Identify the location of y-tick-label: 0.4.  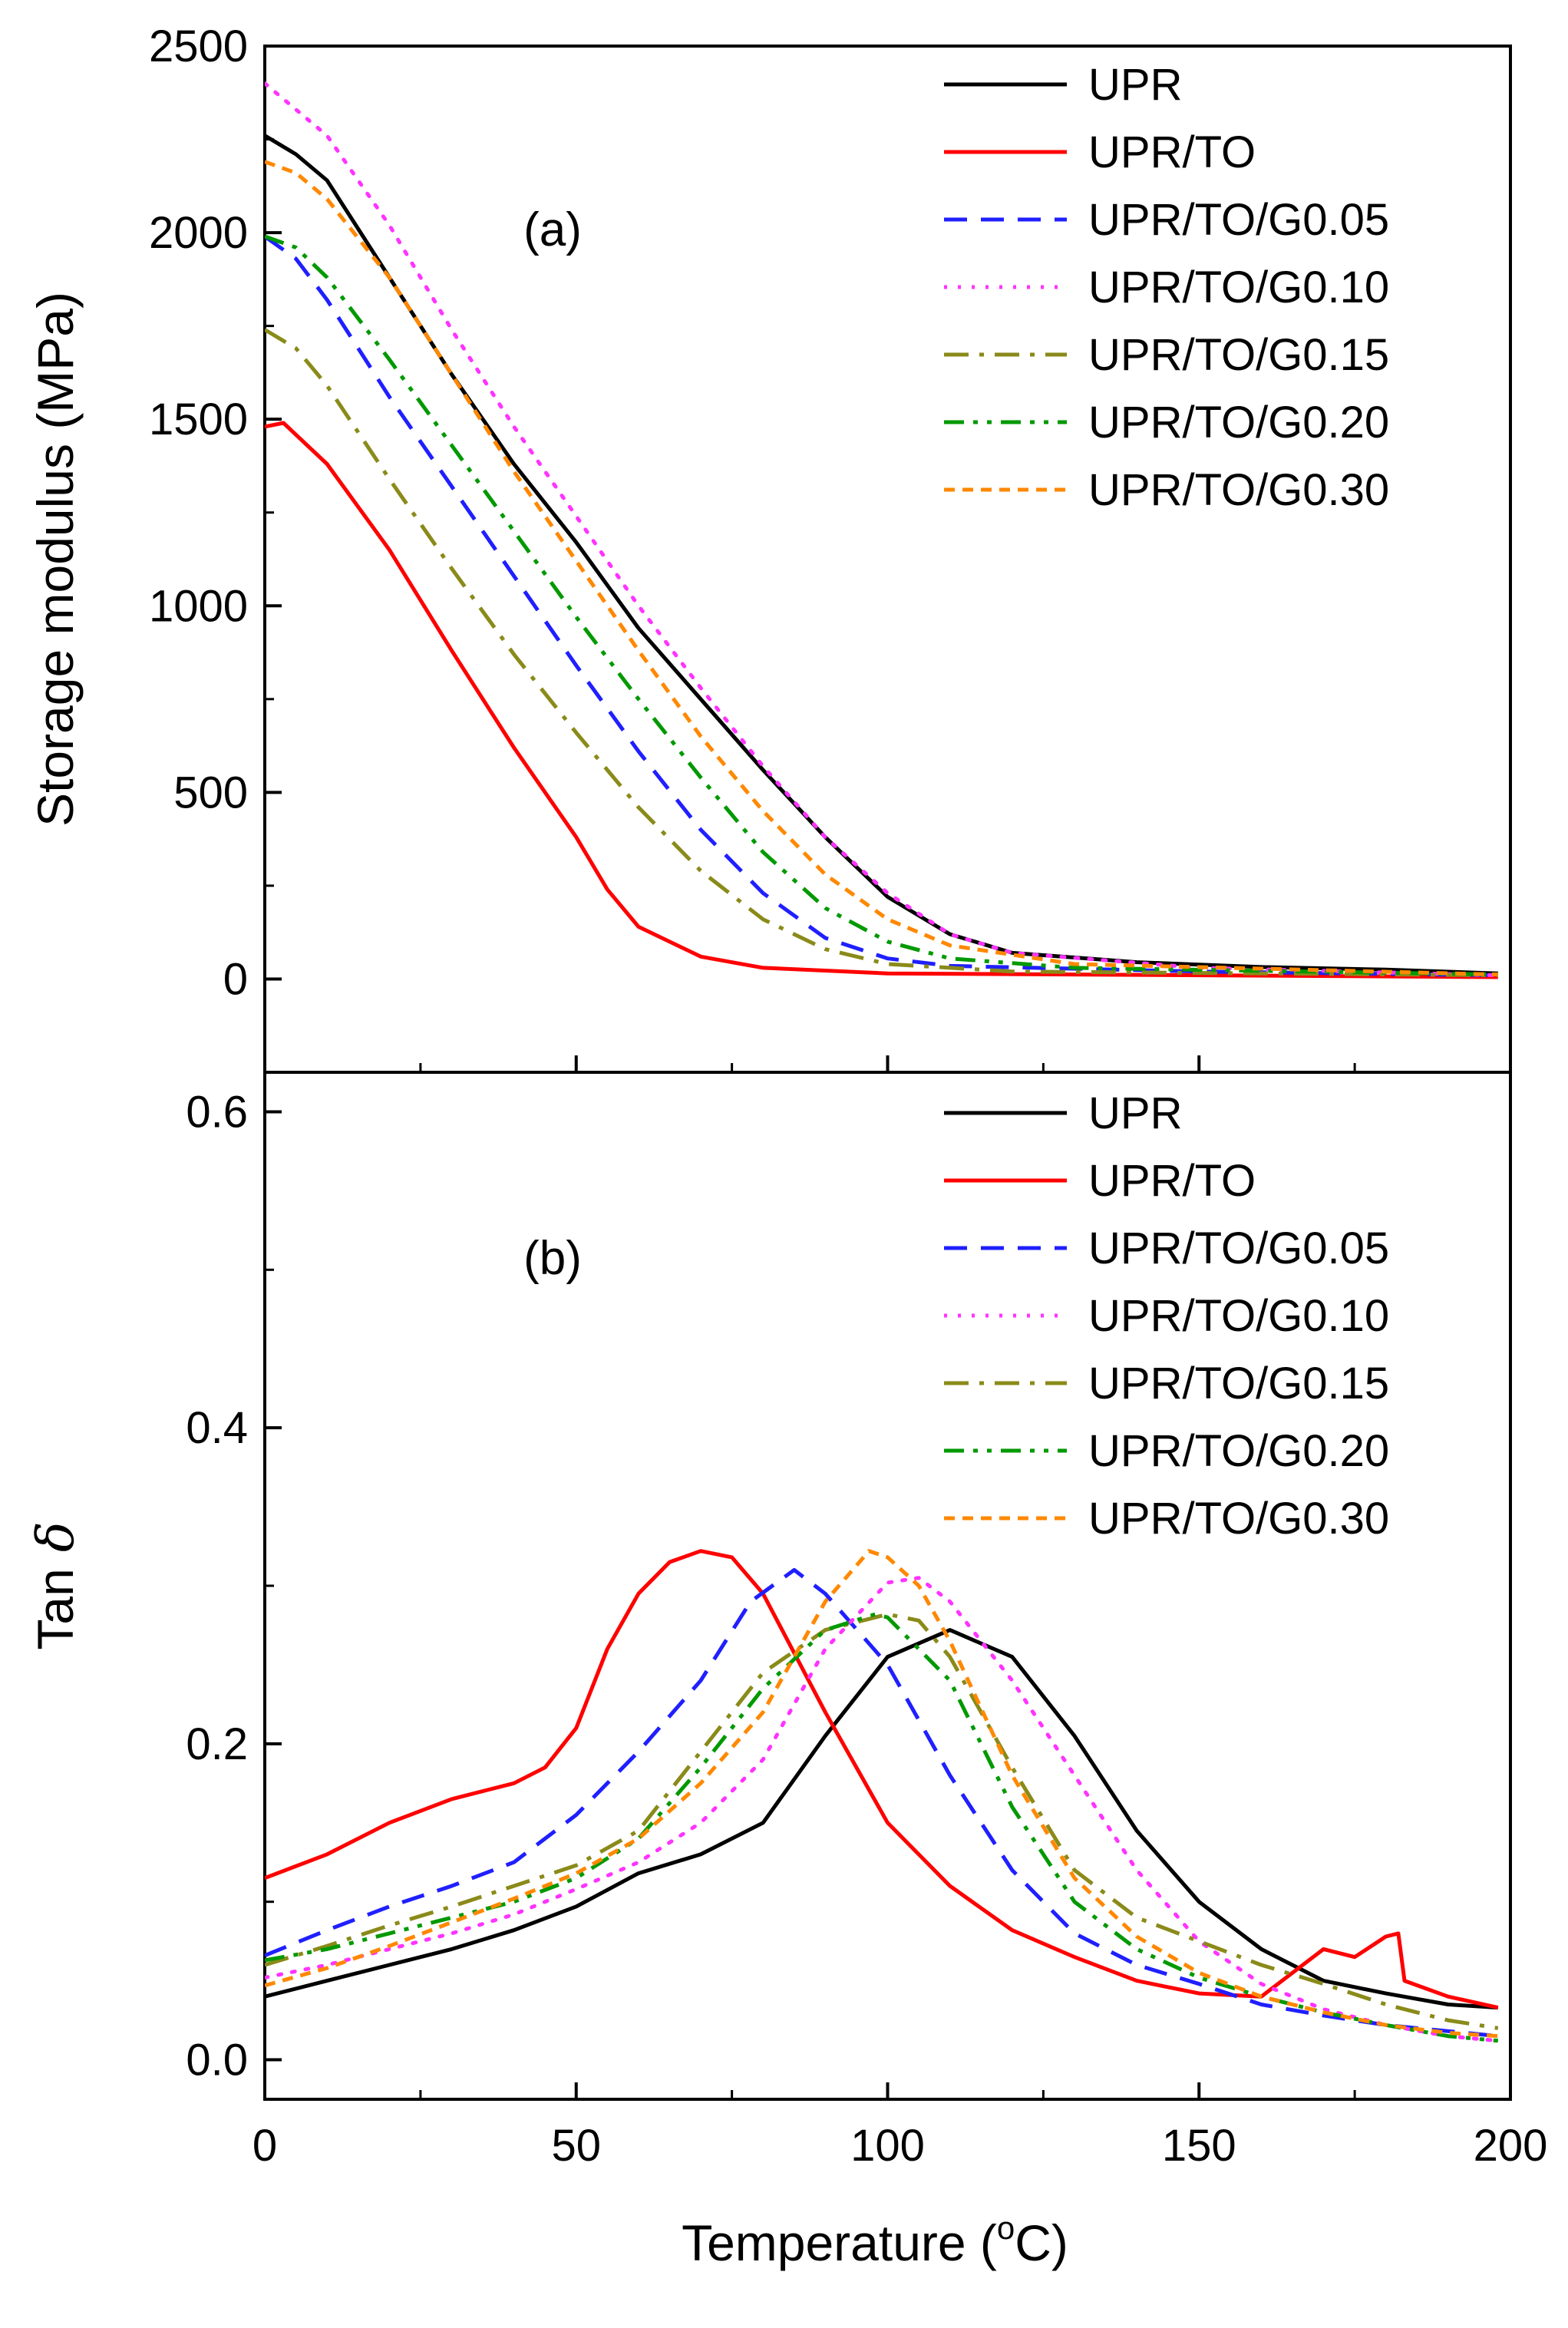
(217, 1428).